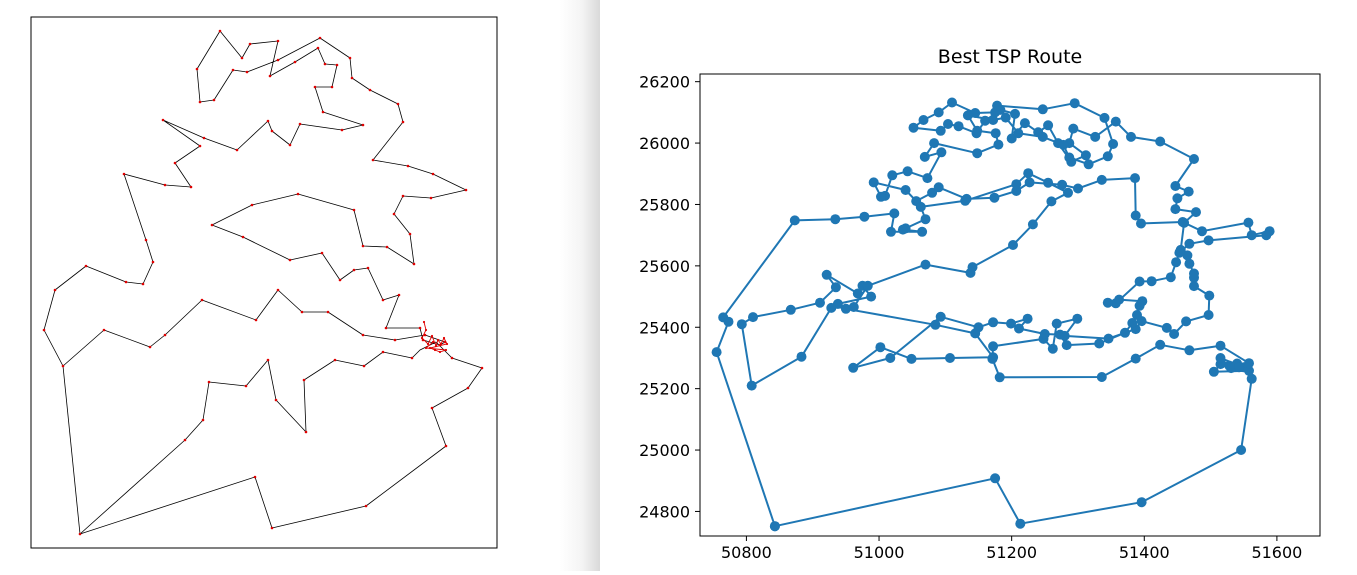 The height and width of the screenshot is (575, 1357). Describe the element at coordinates (1010, 57) in the screenshot. I see `chart-title: Best TSP Route` at that location.